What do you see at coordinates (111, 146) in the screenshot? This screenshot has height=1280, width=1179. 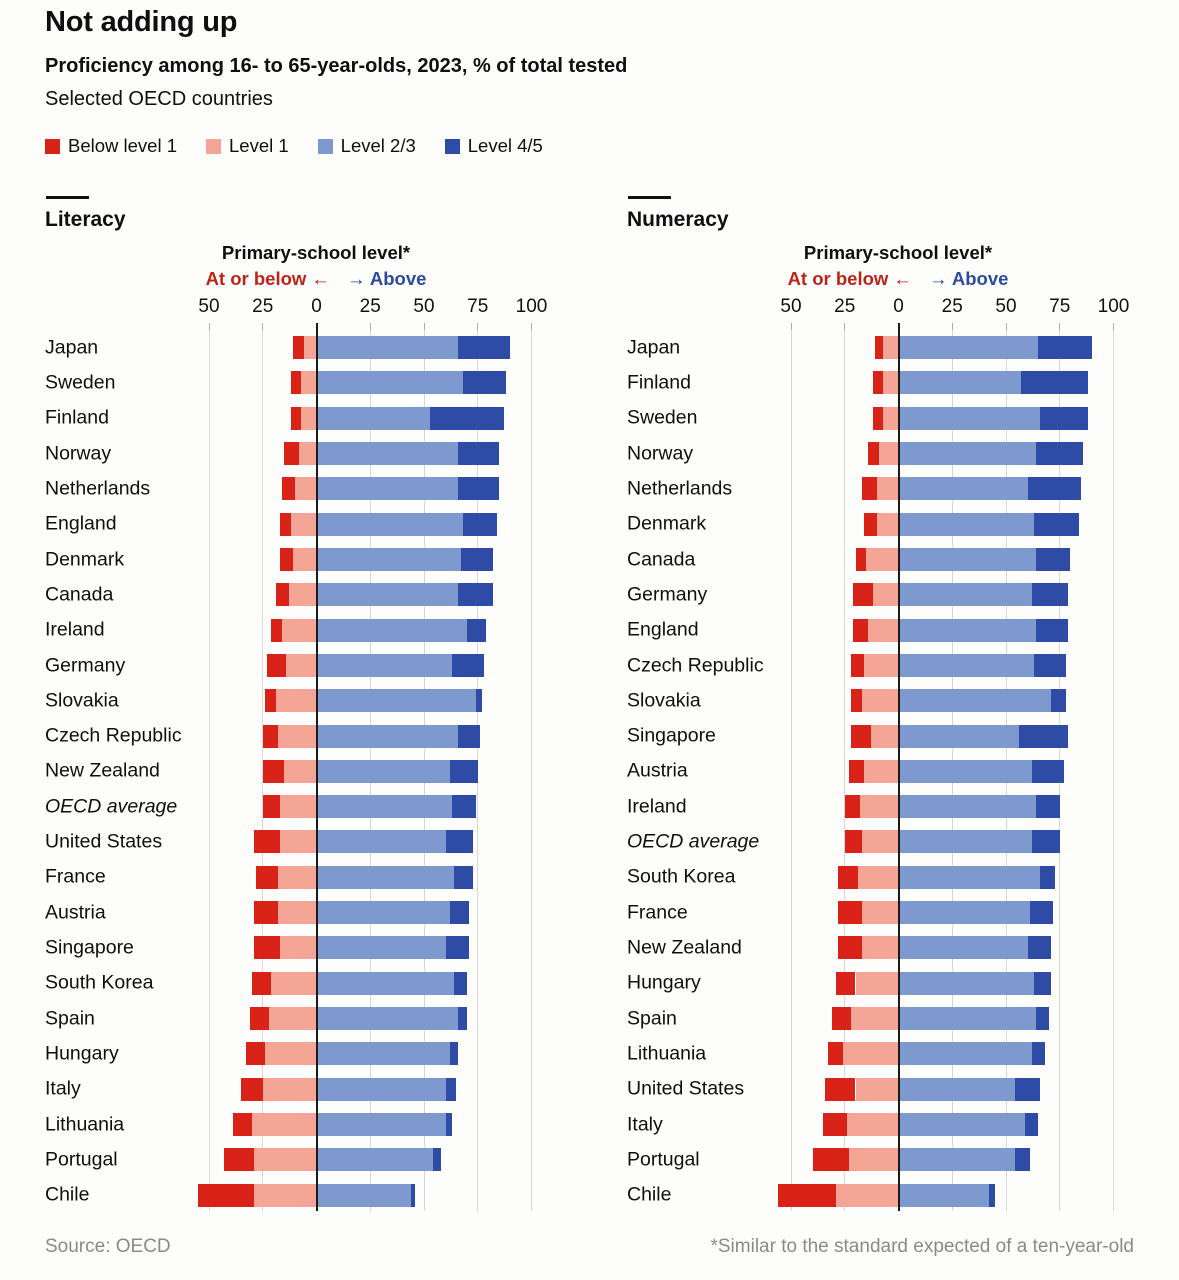 I see `legend-item: Below level 1` at bounding box center [111, 146].